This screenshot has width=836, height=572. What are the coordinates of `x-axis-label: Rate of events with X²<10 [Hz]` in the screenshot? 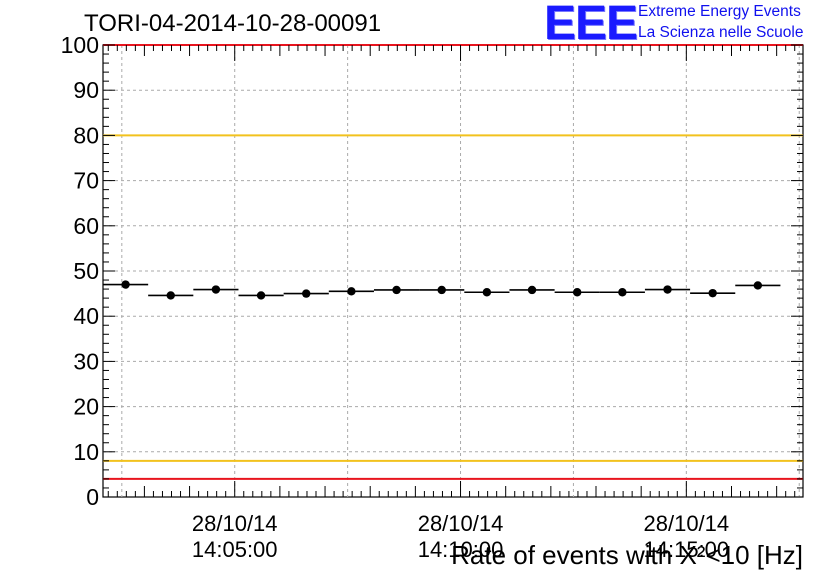 It's located at (627, 555).